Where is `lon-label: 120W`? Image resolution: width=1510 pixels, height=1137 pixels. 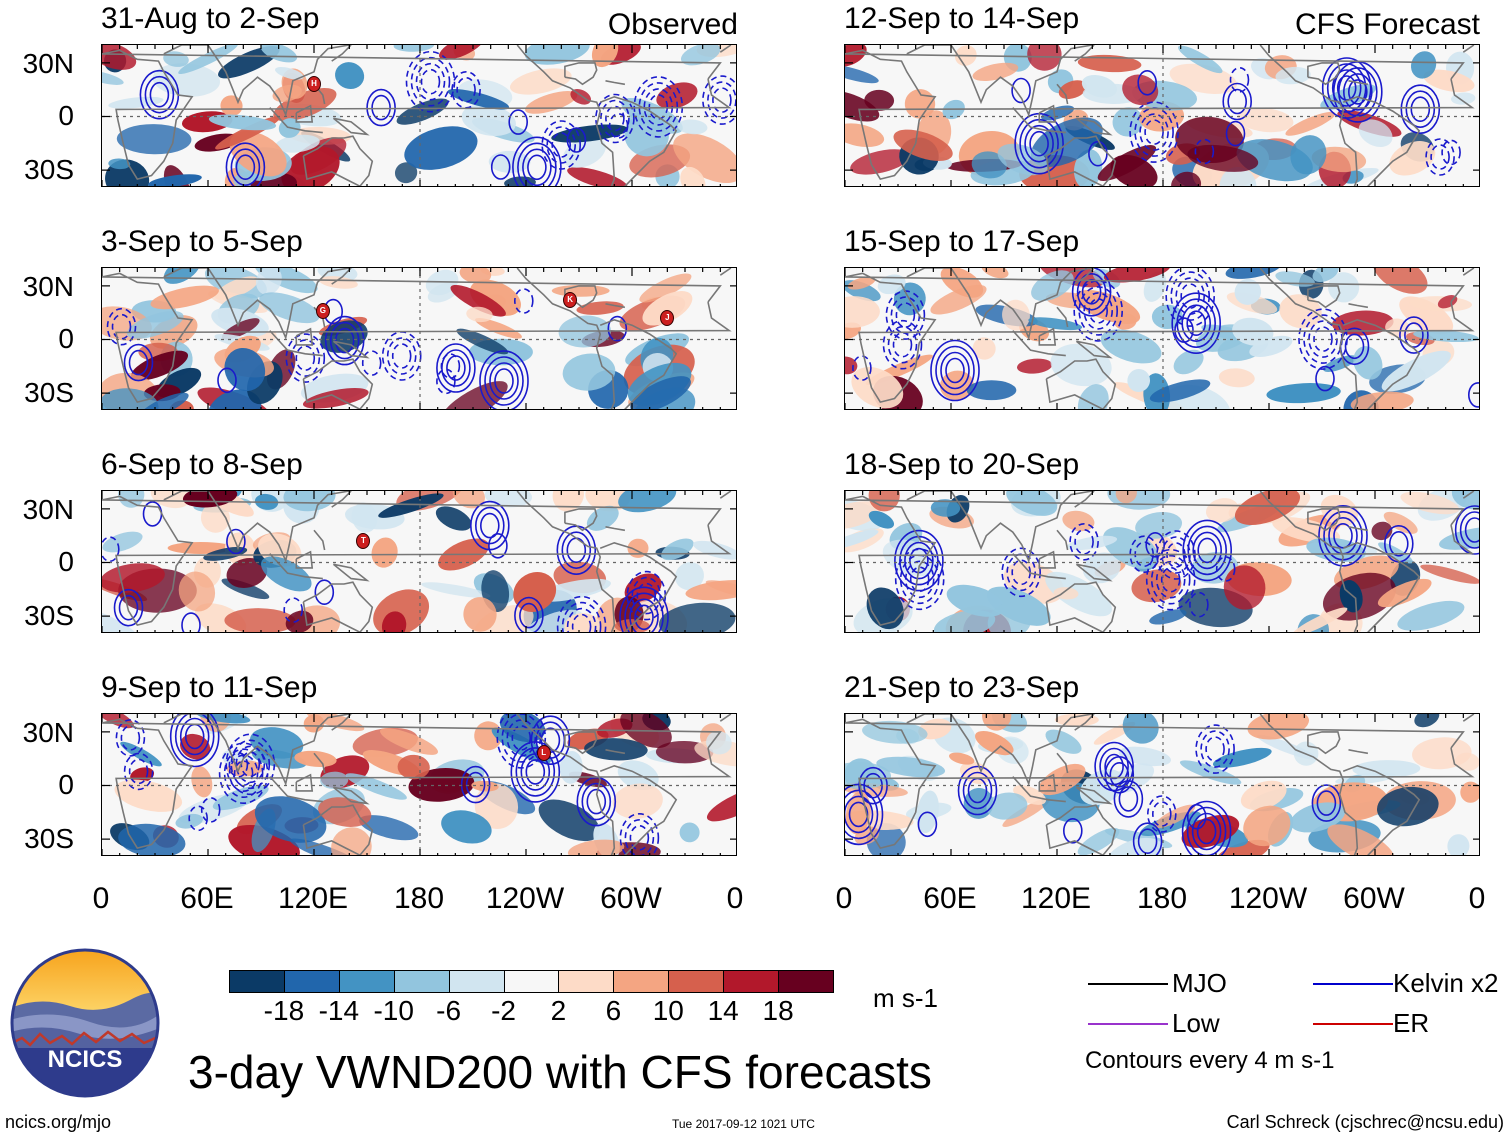
lon-label: 120W is located at coordinates (1268, 898).